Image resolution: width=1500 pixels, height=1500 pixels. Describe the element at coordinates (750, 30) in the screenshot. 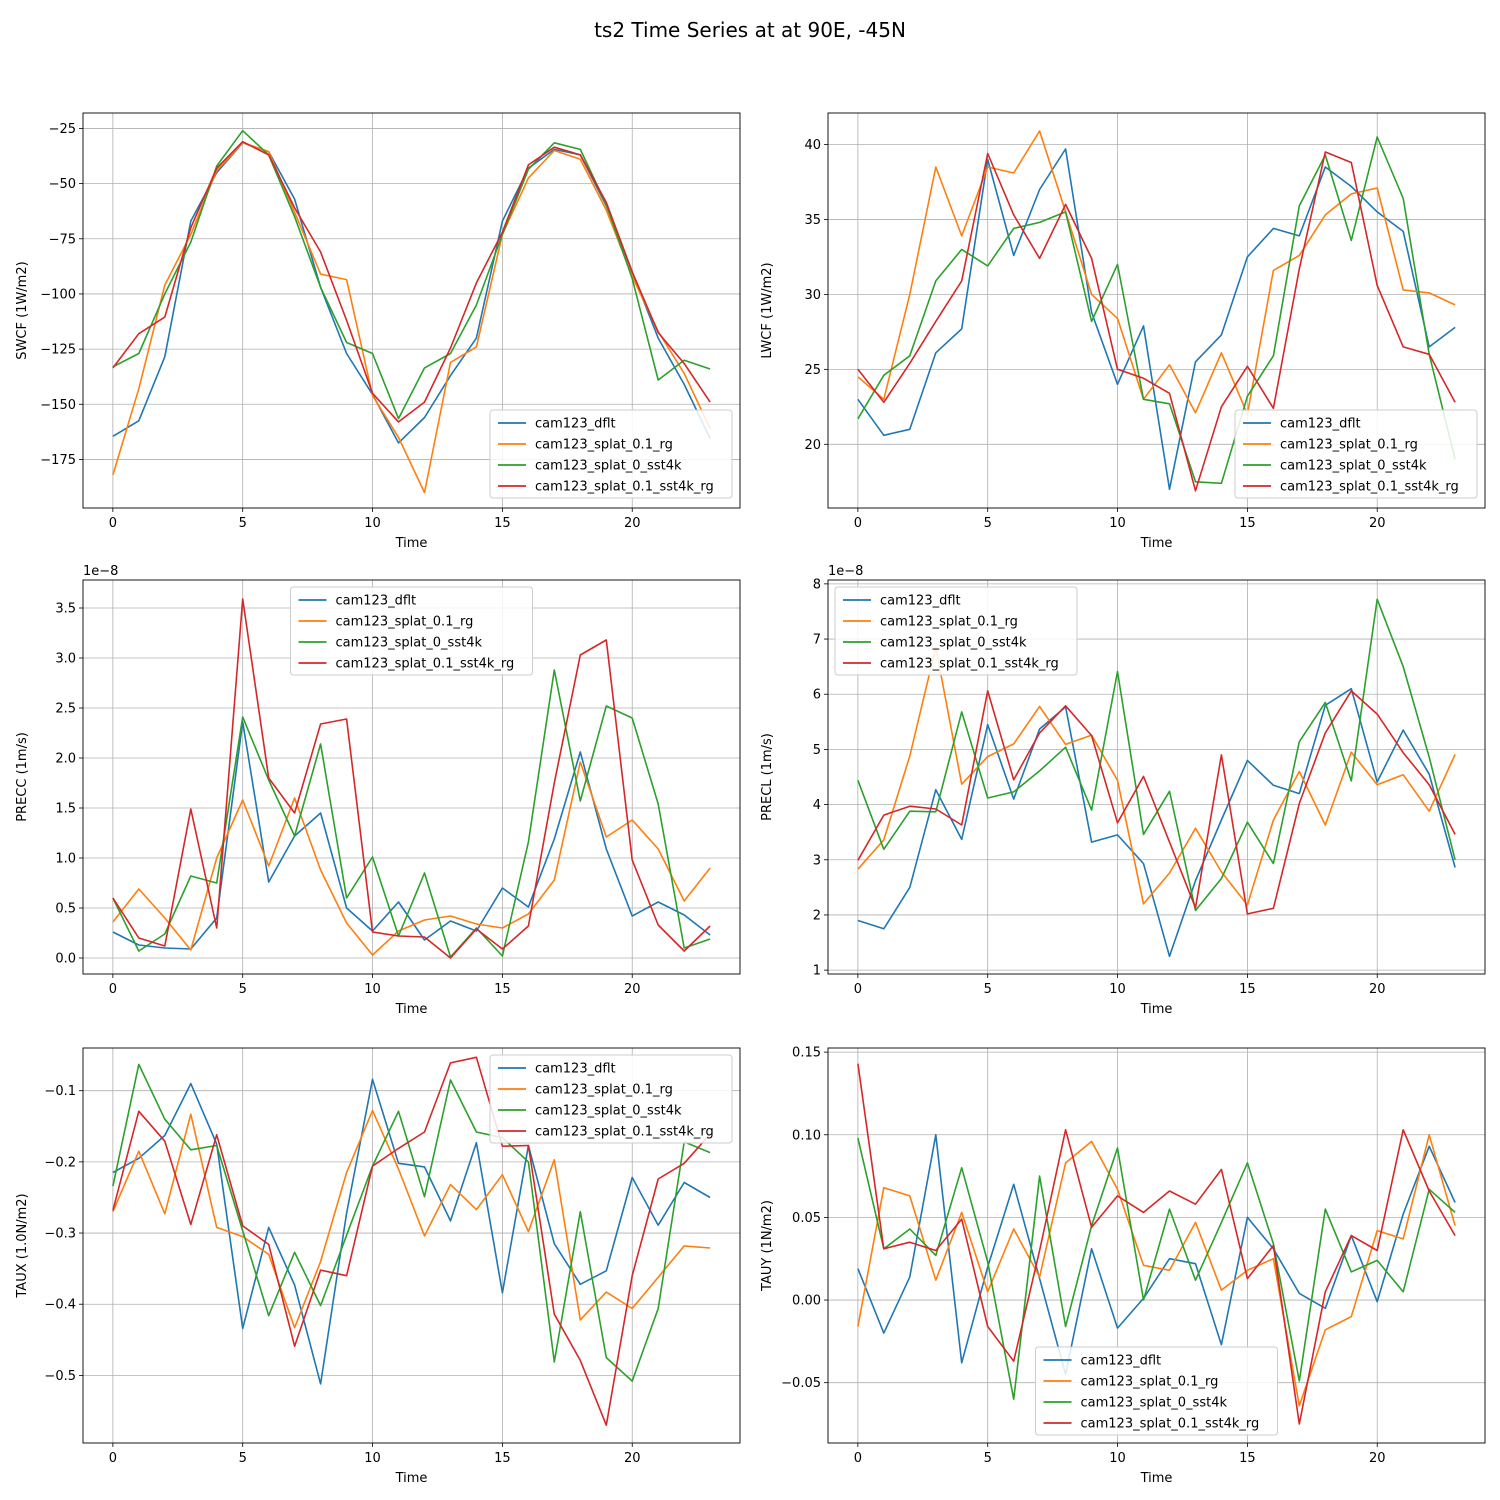

I see `figure-title: ts2 Time Series at at 90E, -45N` at that location.